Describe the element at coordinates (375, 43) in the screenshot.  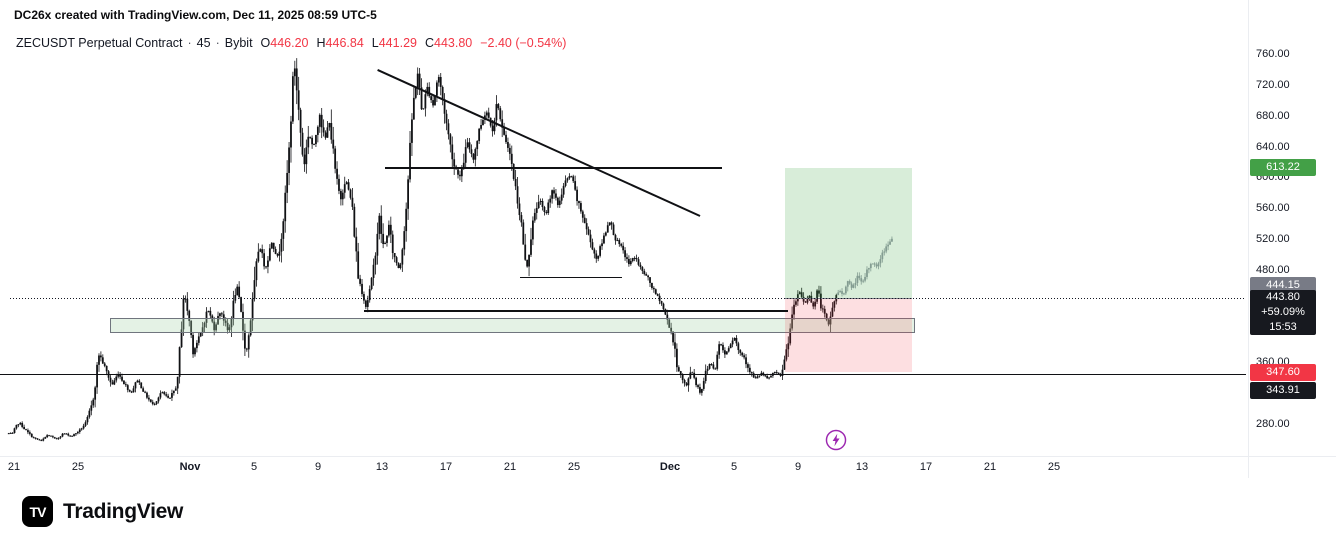
I see `low-label: L` at that location.